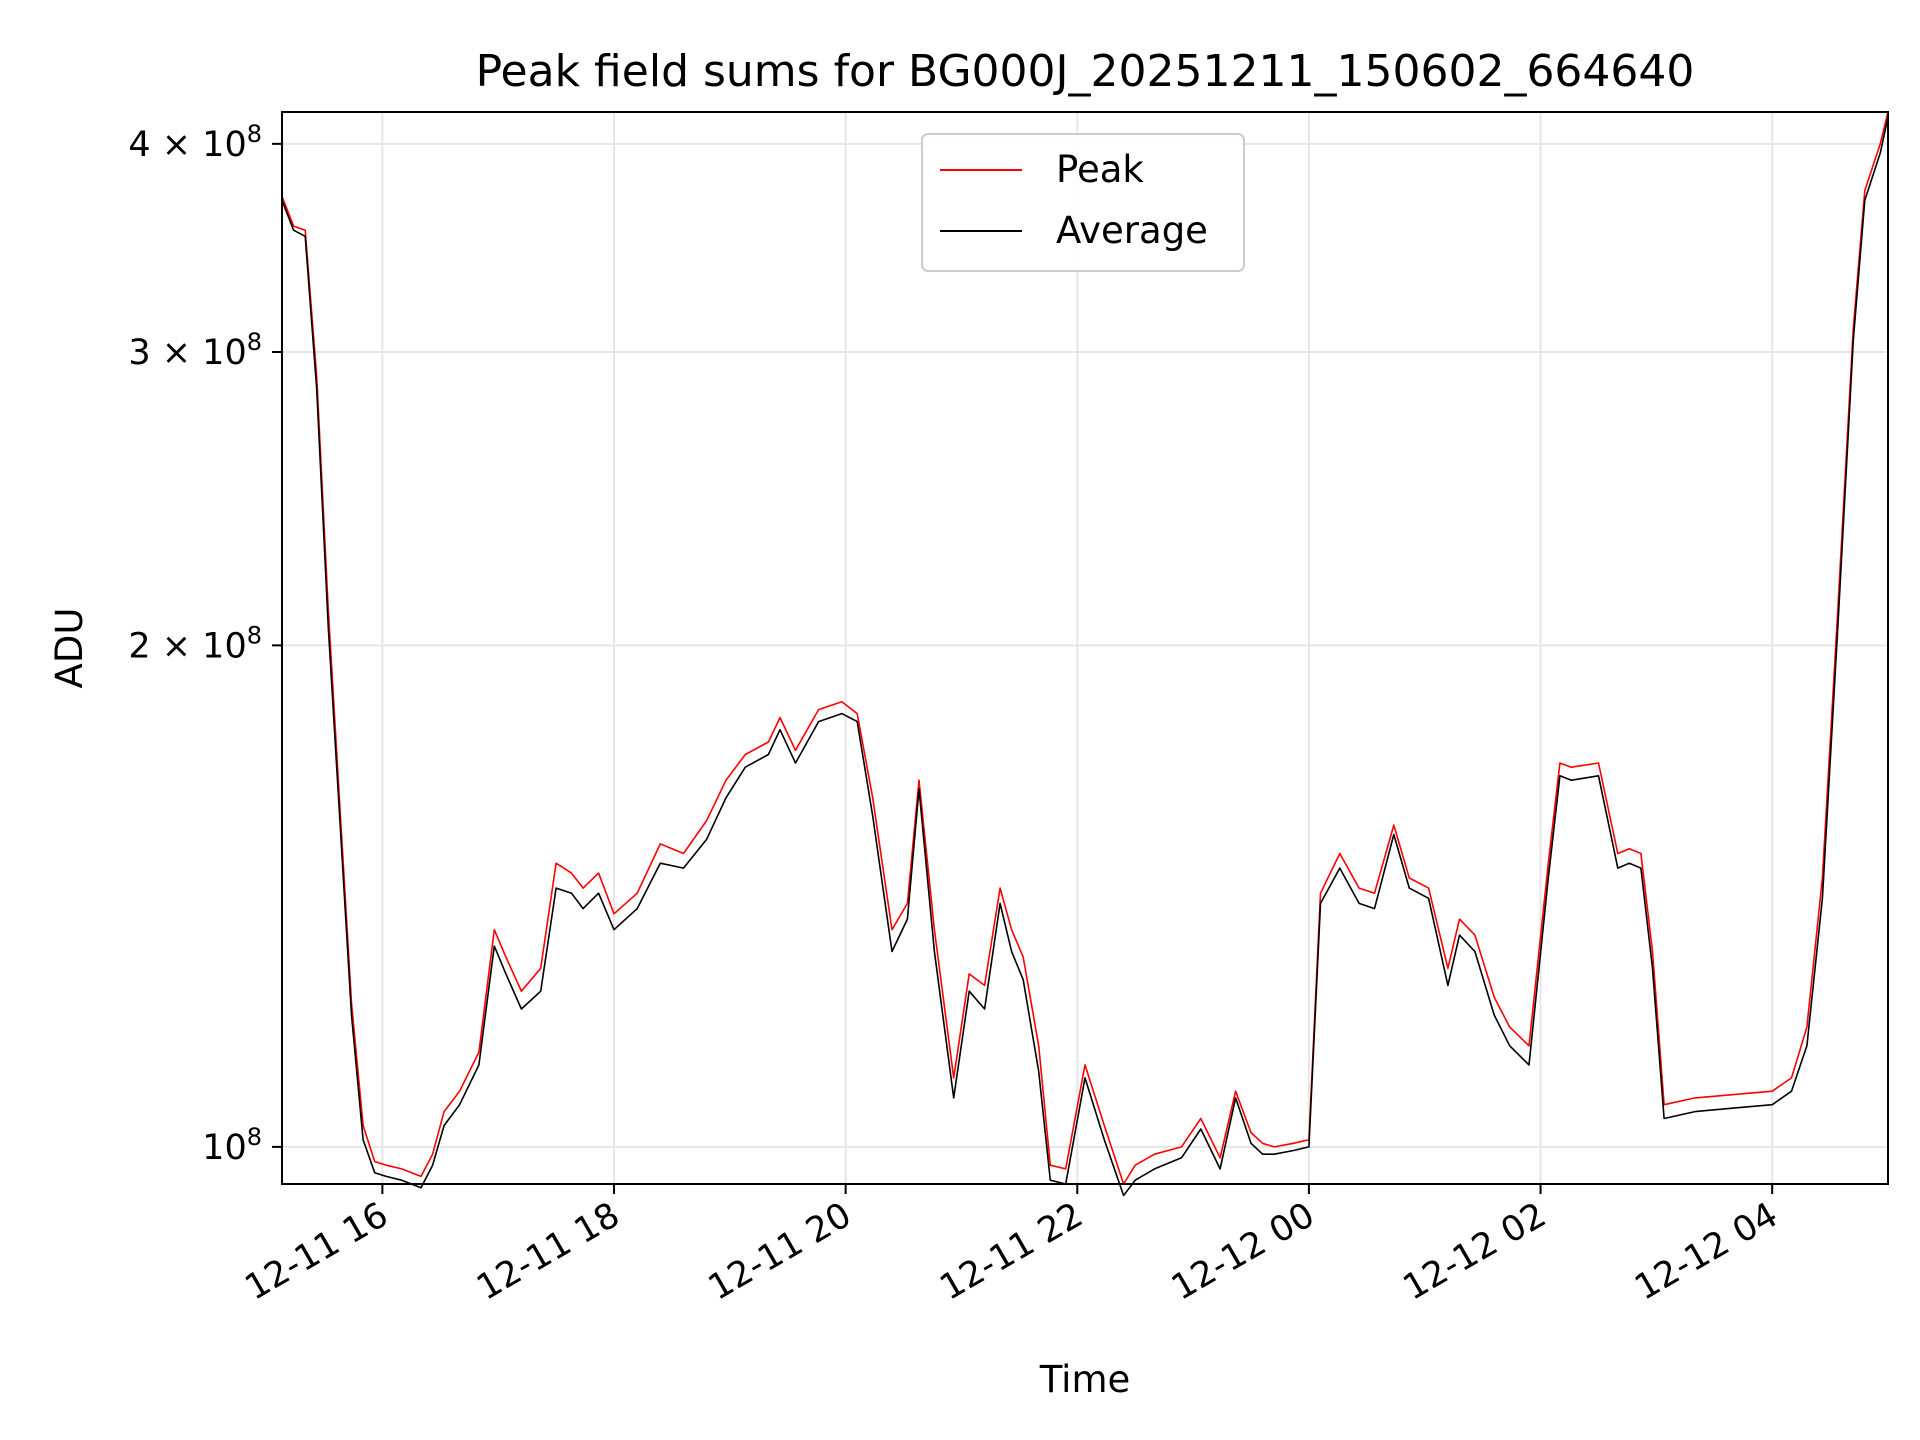 Image resolution: width=1920 pixels, height=1440 pixels. I want to click on y-axis-label: ADU, so click(69, 648).